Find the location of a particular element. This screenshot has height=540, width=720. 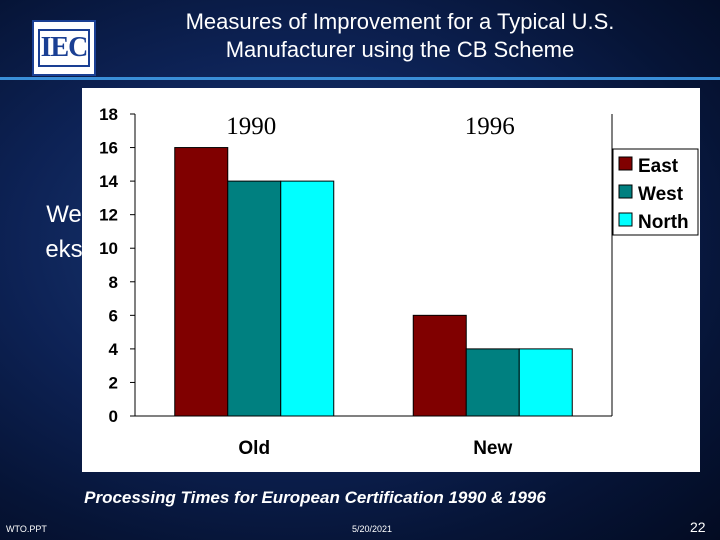

y-tick-label: 0 is located at coordinates (113, 416).